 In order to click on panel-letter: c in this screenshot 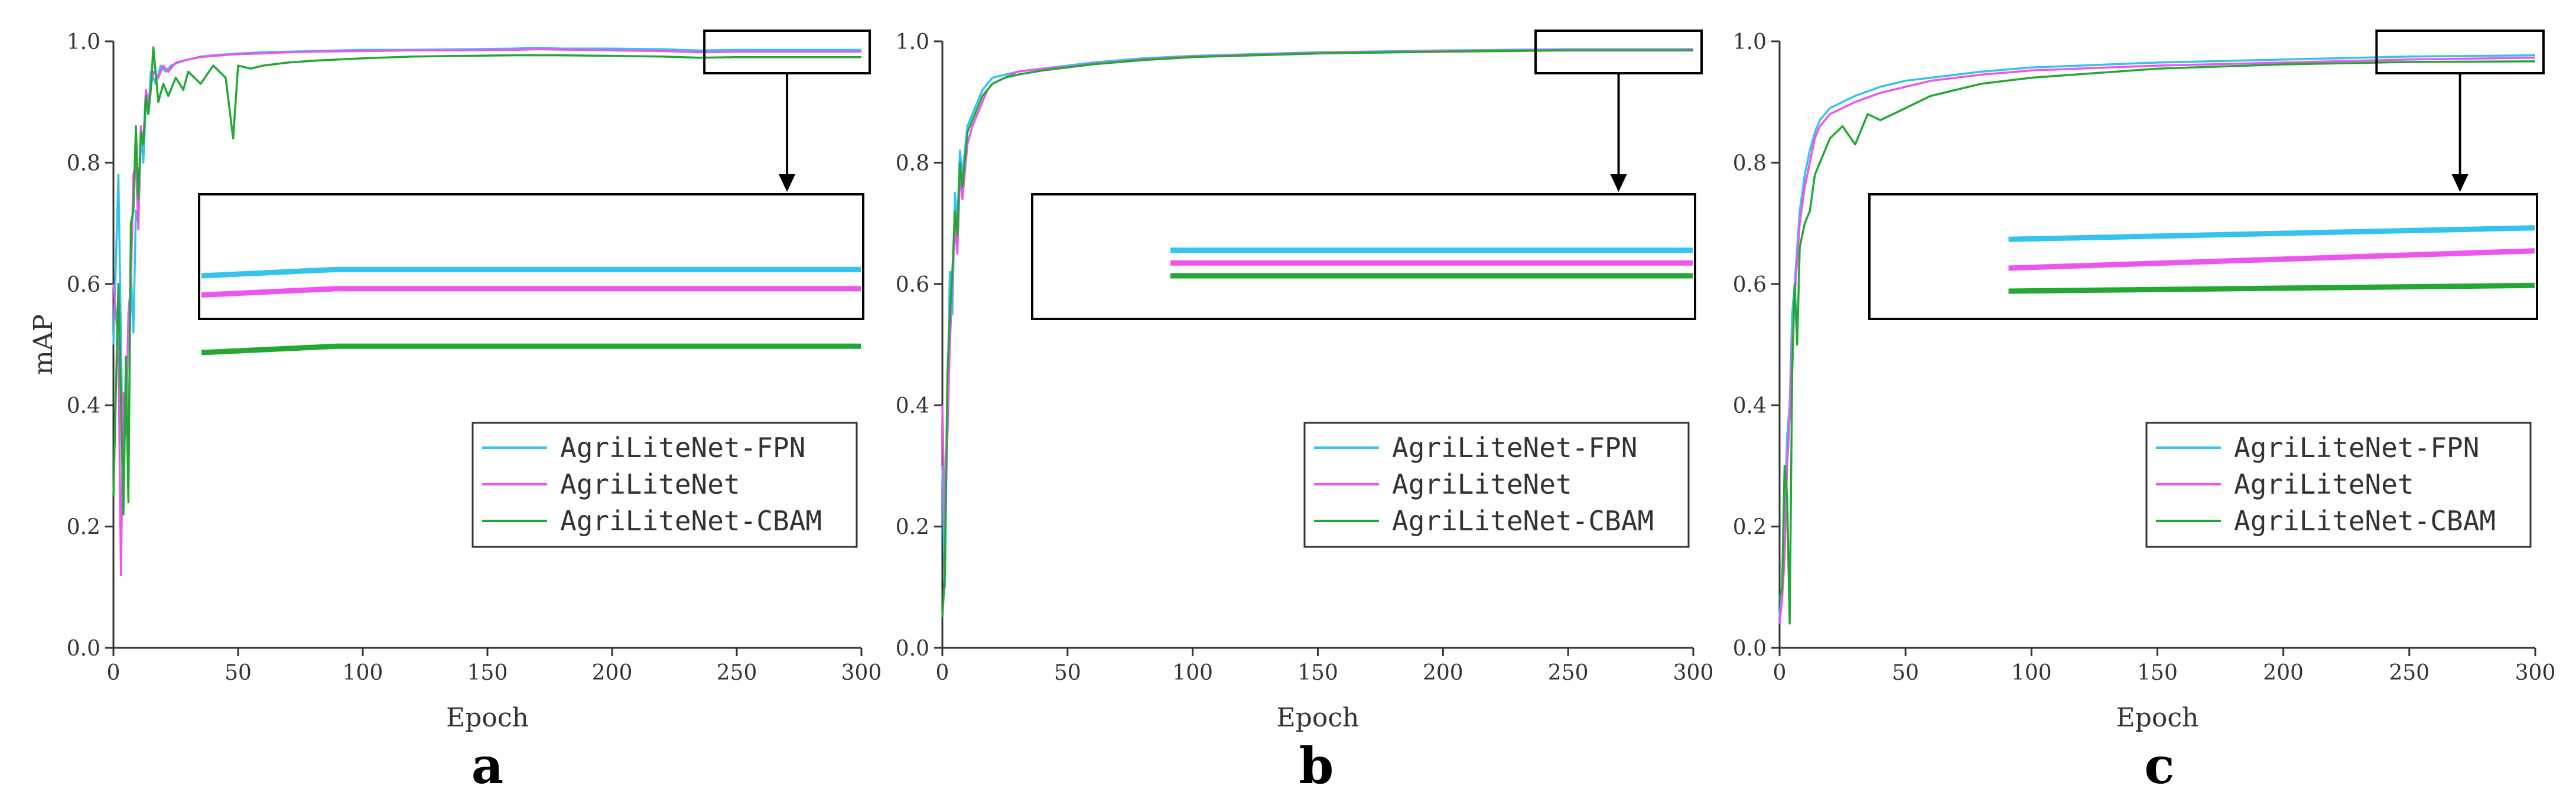, I will do `click(2159, 765)`.